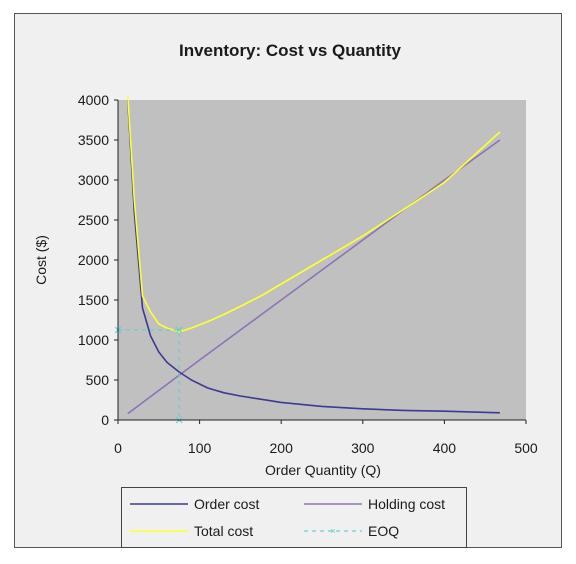 The image size is (576, 564). Describe the element at coordinates (294, 517) in the screenshot. I see `legend: Order cost Holding cost Total cost × EOQ` at that location.